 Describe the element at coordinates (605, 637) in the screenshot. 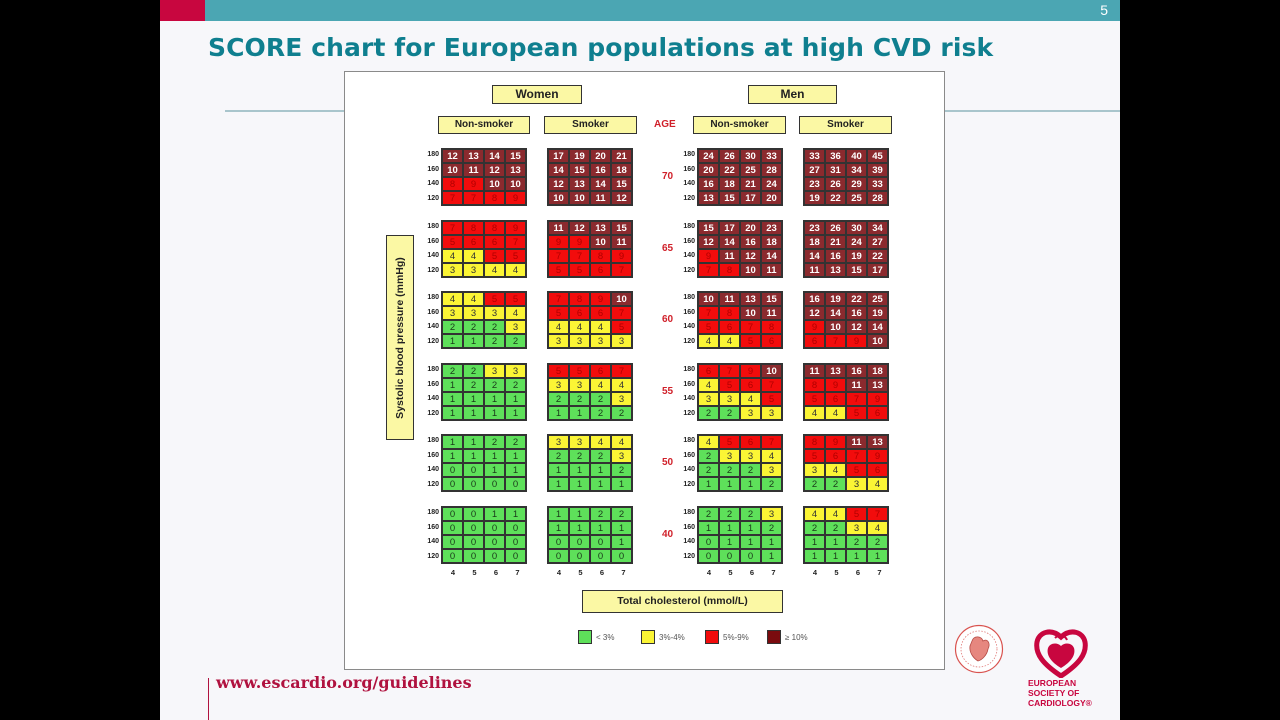

I see `legend-label-green: < 3%` at that location.